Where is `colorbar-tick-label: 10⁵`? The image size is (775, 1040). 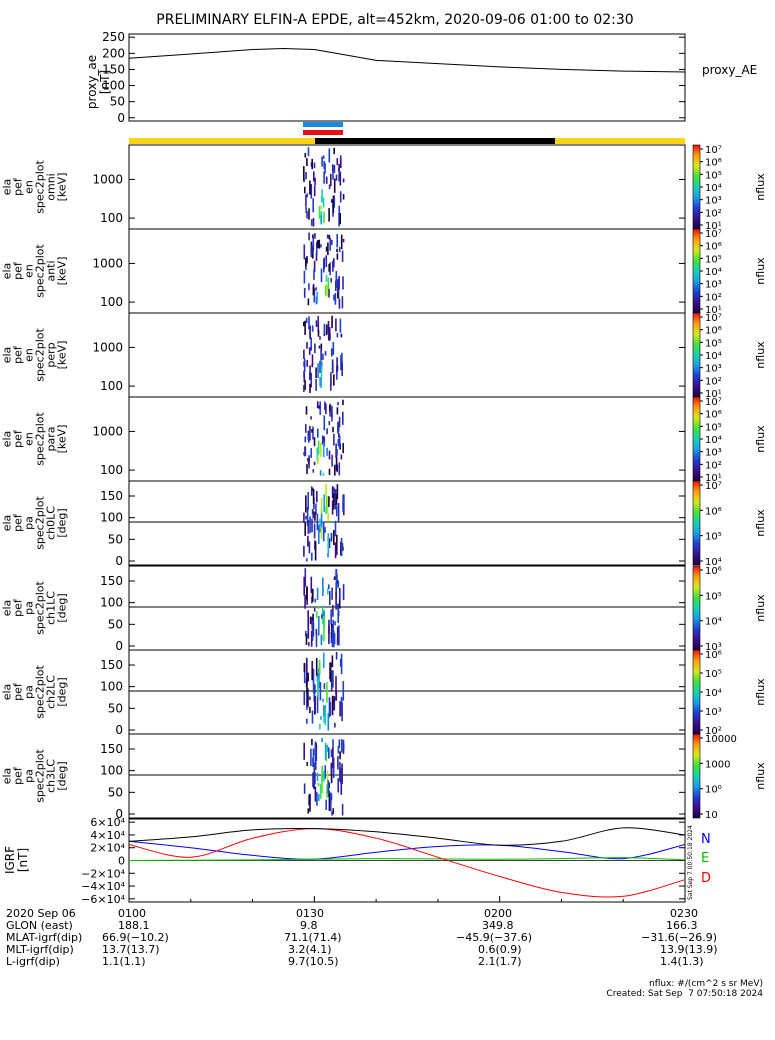 colorbar-tick-label: 10⁵ is located at coordinates (713, 259).